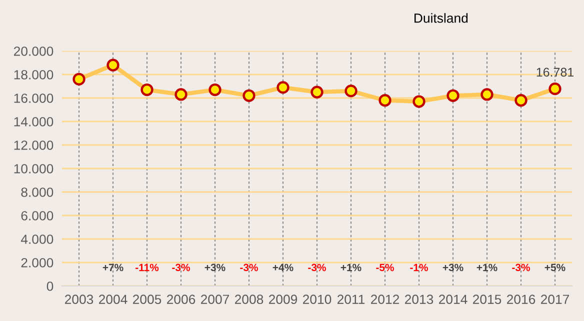 This screenshot has height=321, width=584. I want to click on y-tick-label: 2.000, so click(37, 263).